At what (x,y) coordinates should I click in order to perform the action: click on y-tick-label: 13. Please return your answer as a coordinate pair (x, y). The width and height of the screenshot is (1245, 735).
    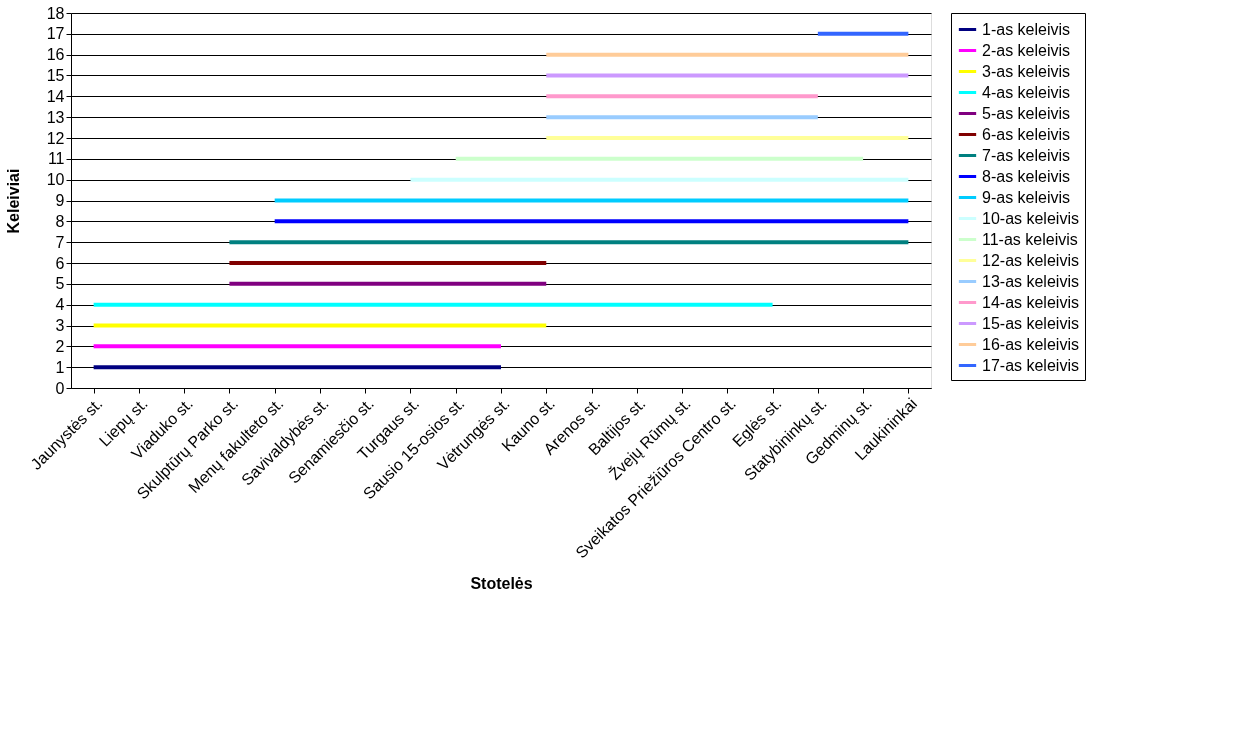
    Looking at the image, I should click on (55, 117).